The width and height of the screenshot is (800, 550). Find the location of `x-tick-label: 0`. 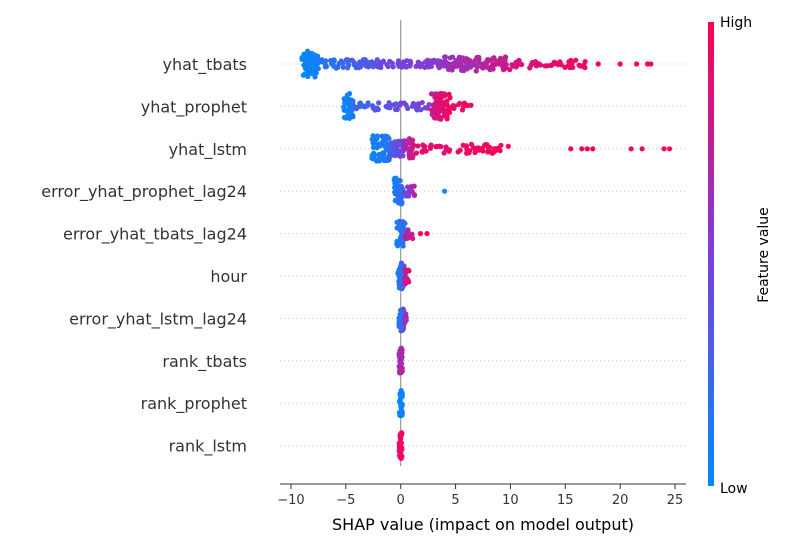

x-tick-label: 0 is located at coordinates (401, 500).